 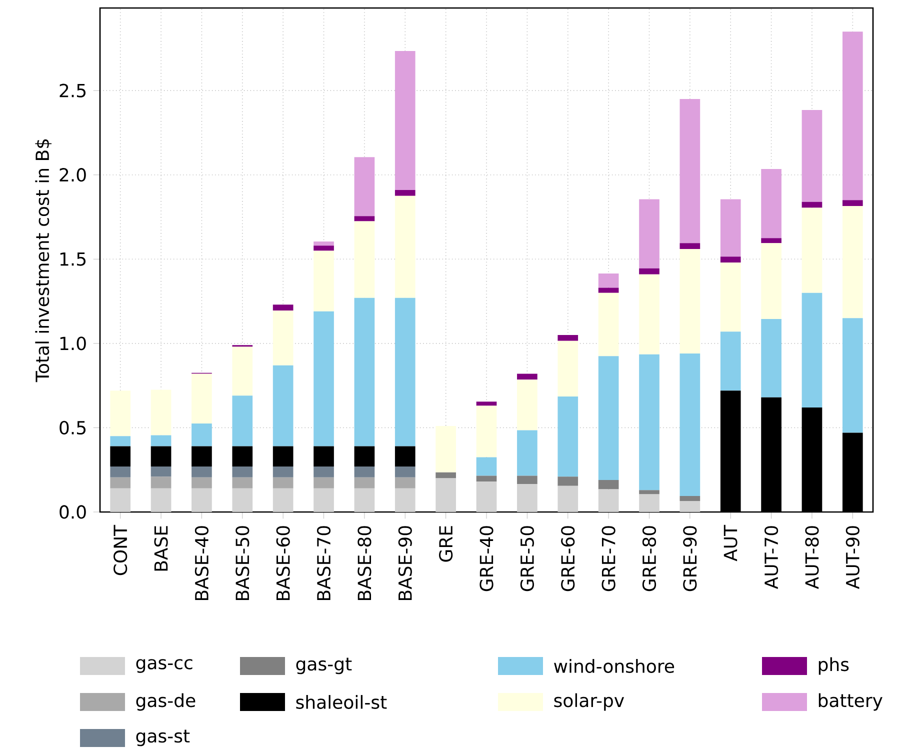 What do you see at coordinates (73, 427) in the screenshot?
I see `y-tick-label: 0.5` at bounding box center [73, 427].